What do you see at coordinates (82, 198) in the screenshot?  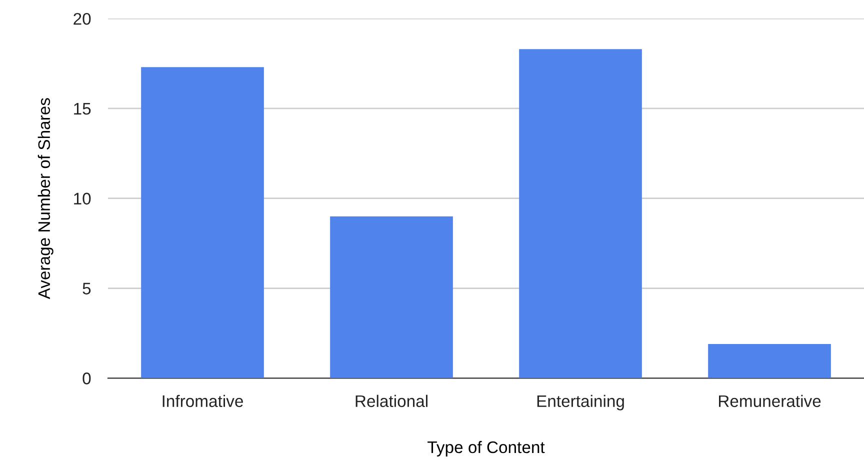 I see `y-tick-label: 10` at bounding box center [82, 198].